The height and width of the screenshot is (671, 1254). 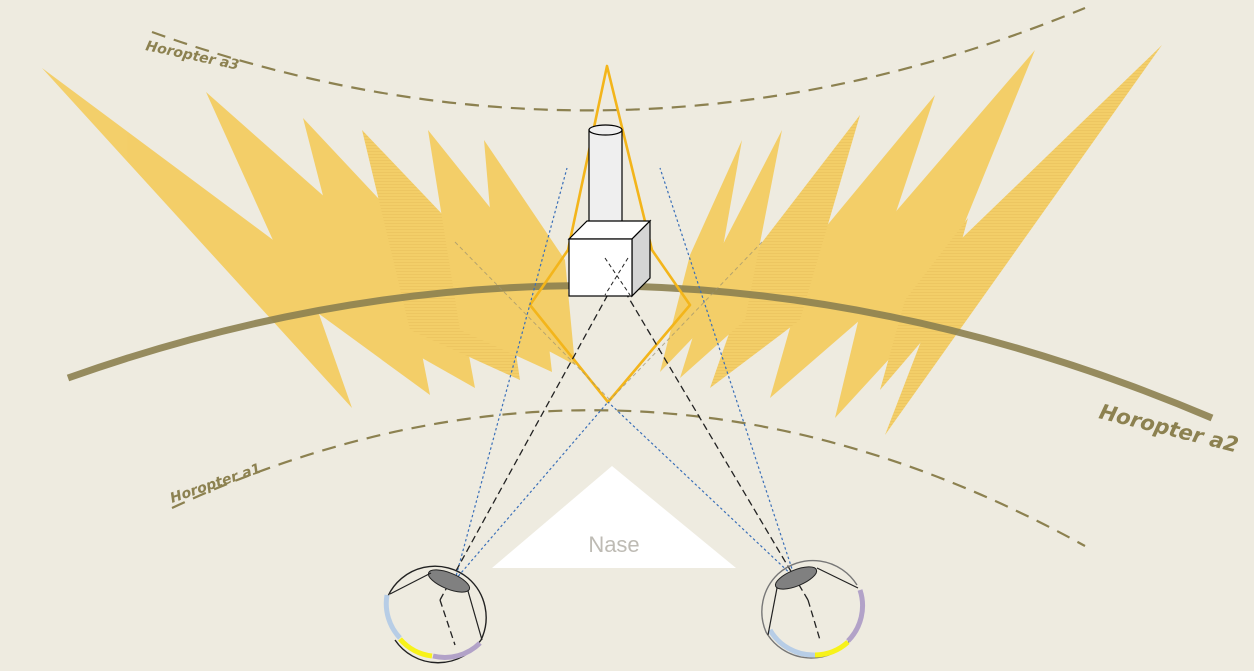 What do you see at coordinates (215, 484) in the screenshot?
I see `horopter-a1-label: Horopter a1` at bounding box center [215, 484].